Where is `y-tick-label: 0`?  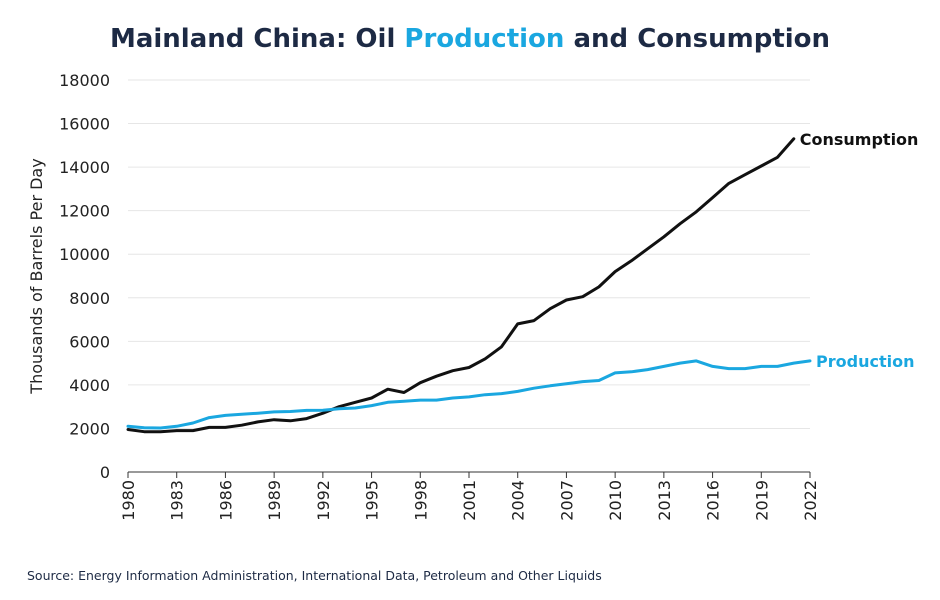 y-tick-label: 0 is located at coordinates (105, 472).